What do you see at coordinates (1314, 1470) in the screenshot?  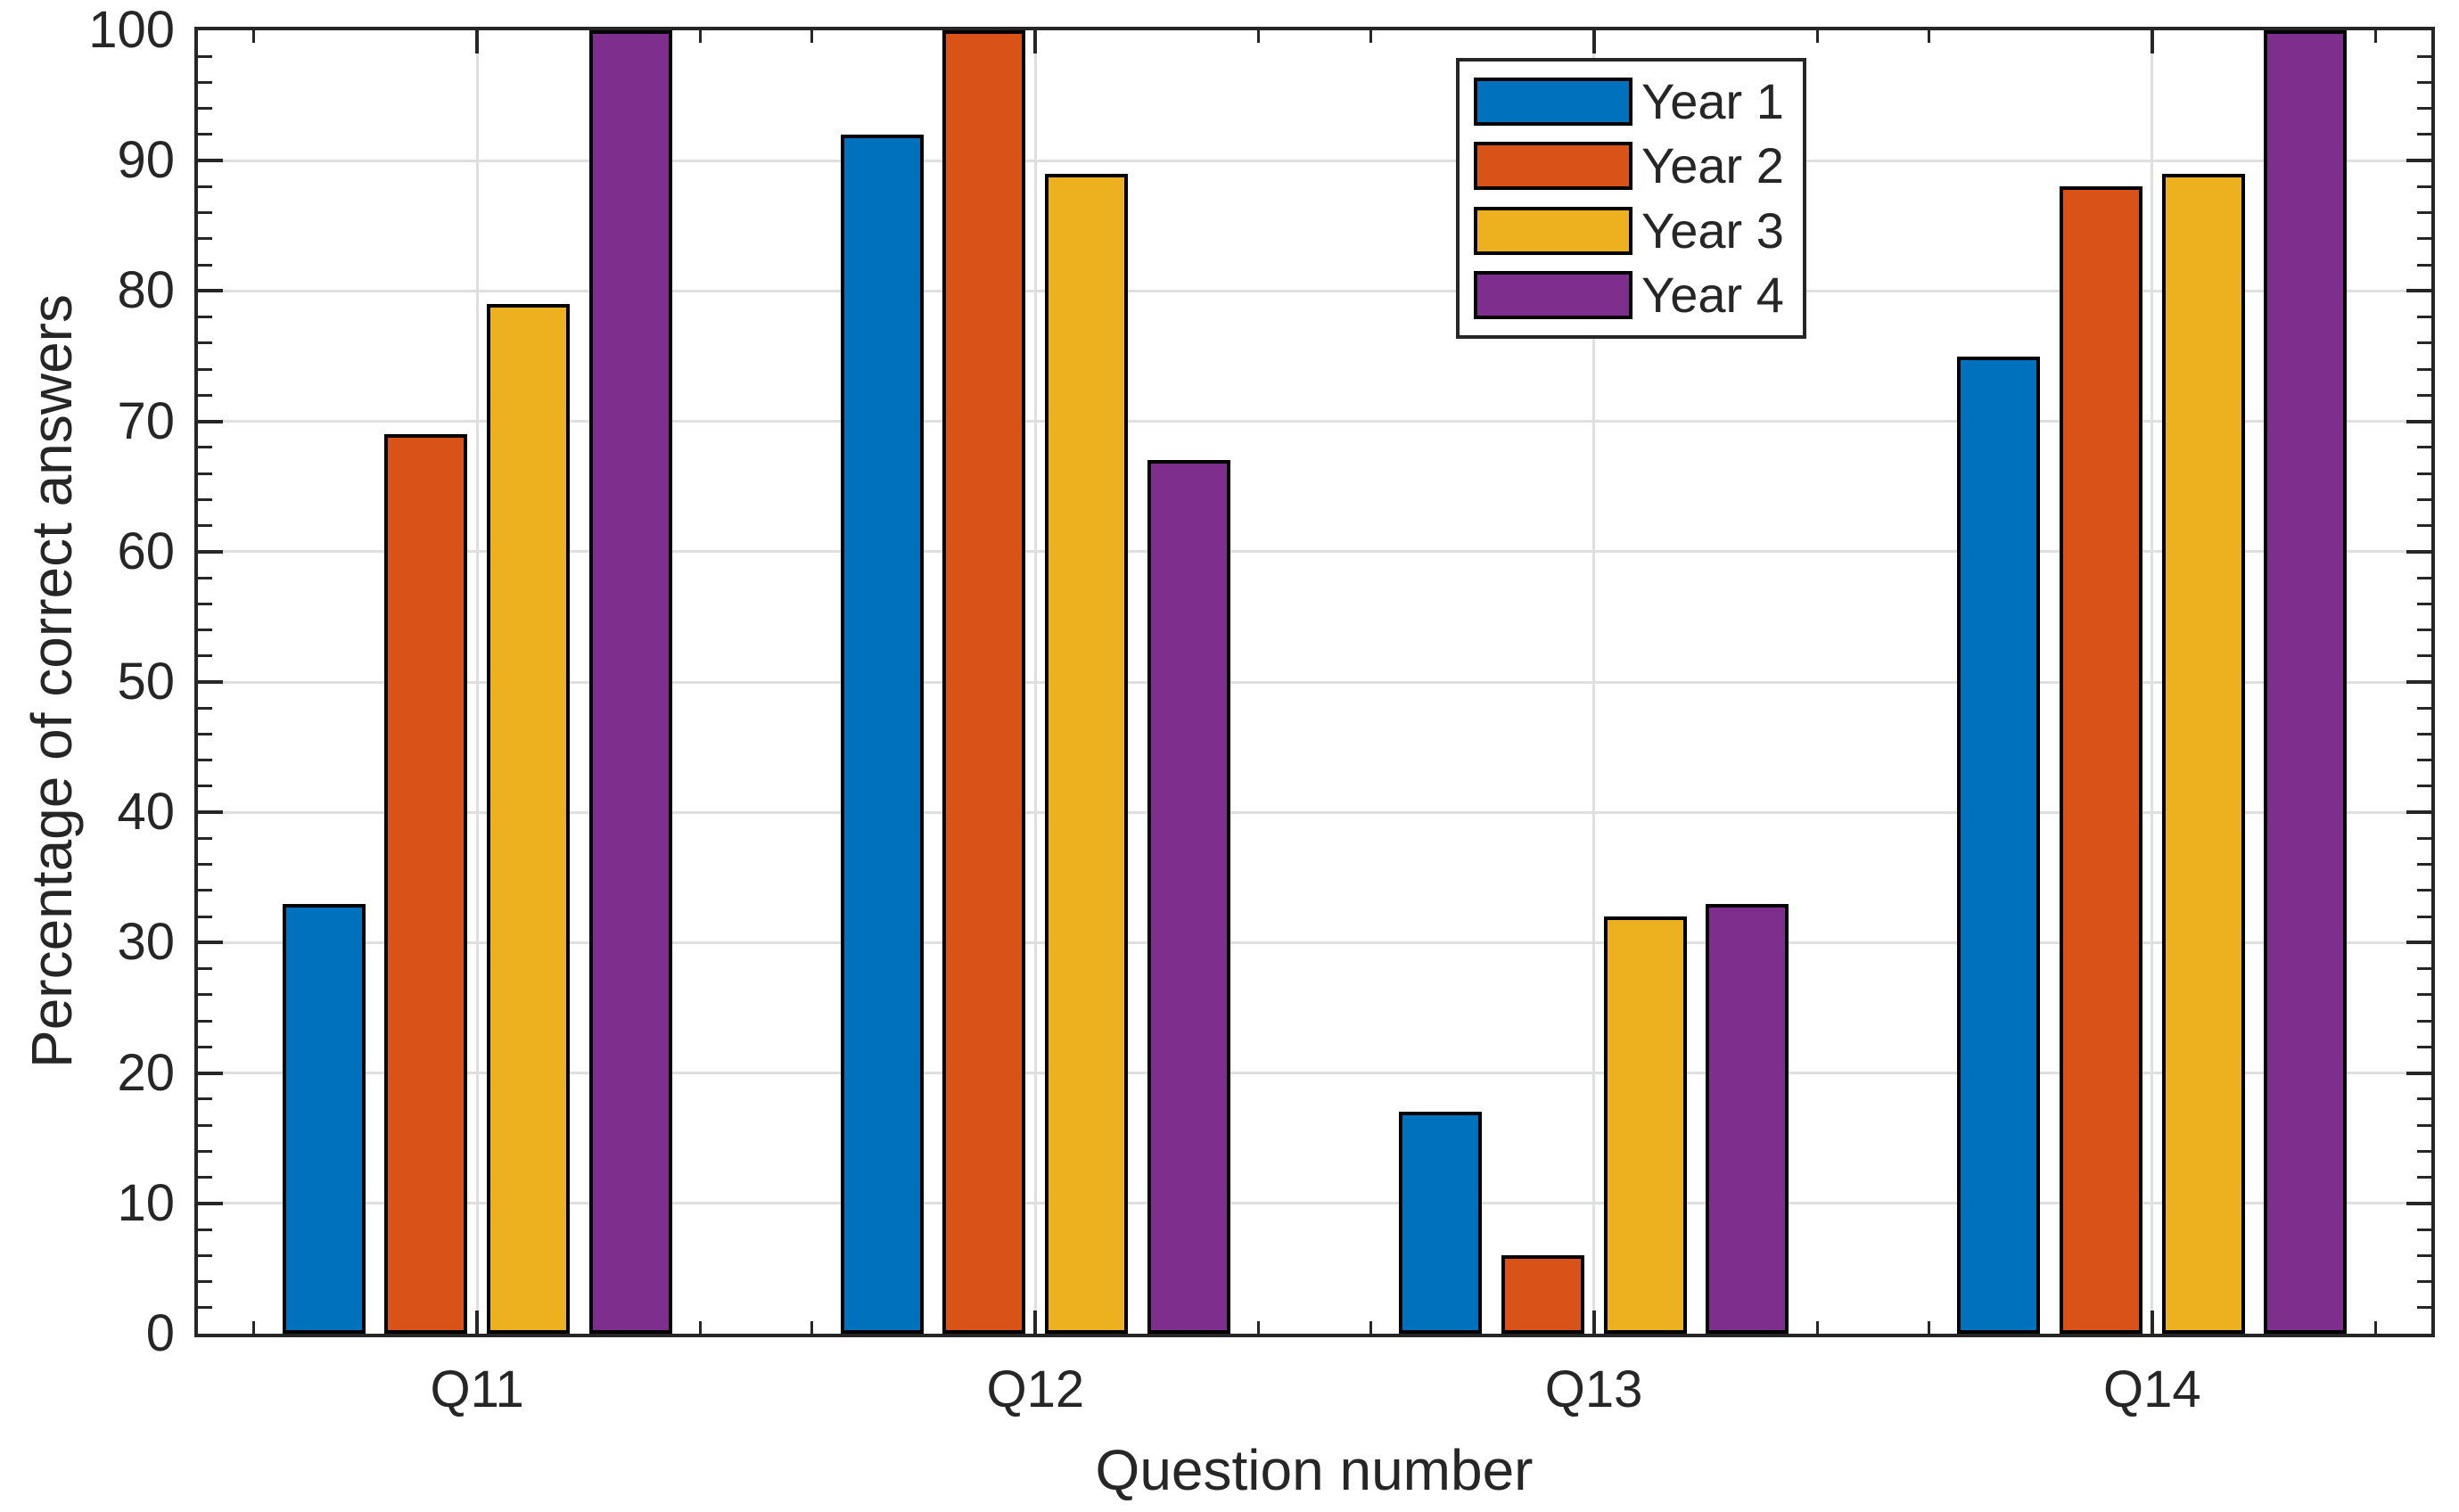 I see `x-axis-title: Question number` at bounding box center [1314, 1470].